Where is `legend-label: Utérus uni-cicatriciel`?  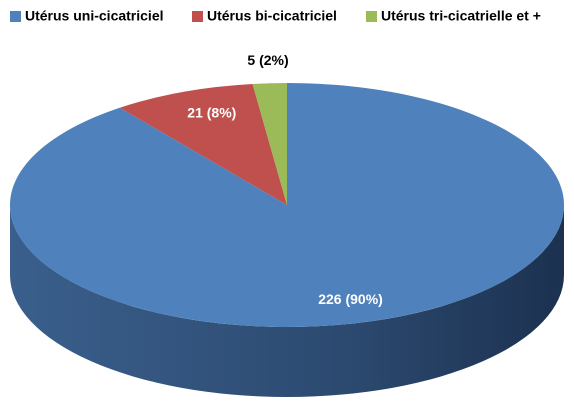
legend-label: Utérus uni-cicatriciel is located at coordinates (94, 16).